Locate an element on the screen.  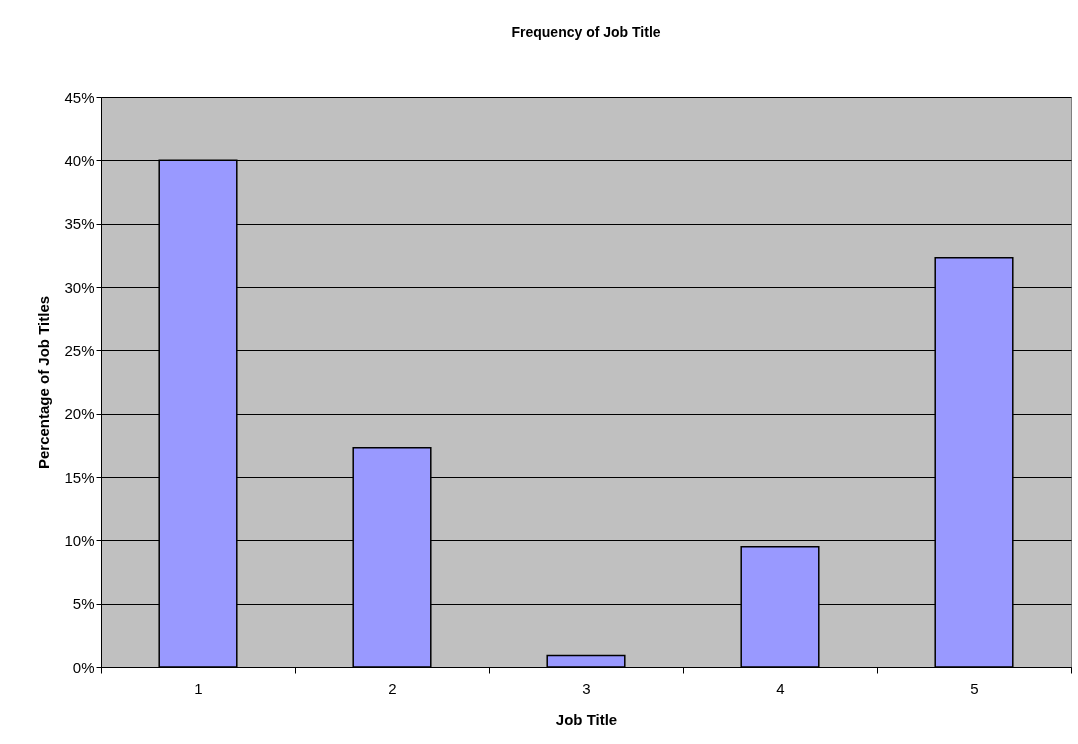
y-tick-label: 15% is located at coordinates (79, 477).